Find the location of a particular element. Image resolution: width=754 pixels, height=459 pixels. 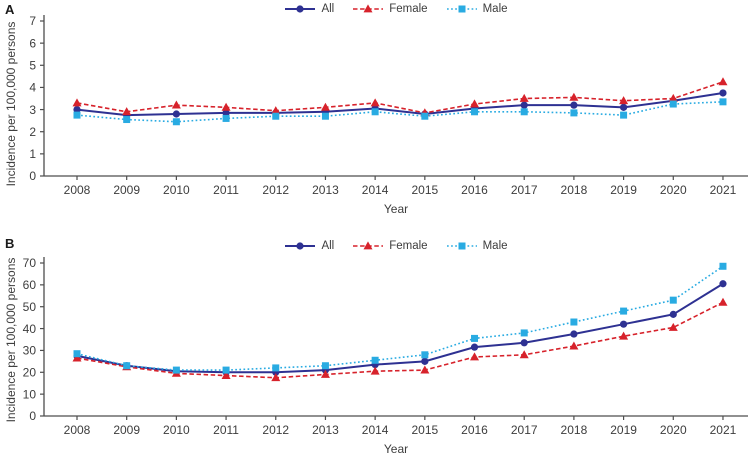

series-line-female is located at coordinates (400, 340).